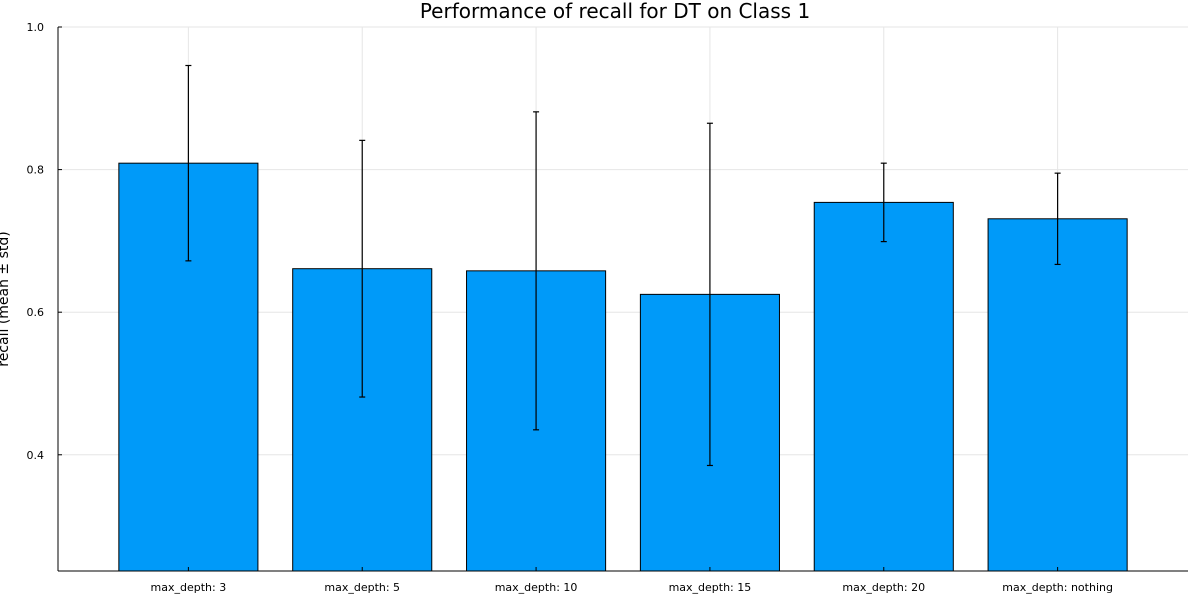 The image size is (1200, 600). Describe the element at coordinates (6, 299) in the screenshot. I see `y-axis-label: recall (mean ± std)` at that location.